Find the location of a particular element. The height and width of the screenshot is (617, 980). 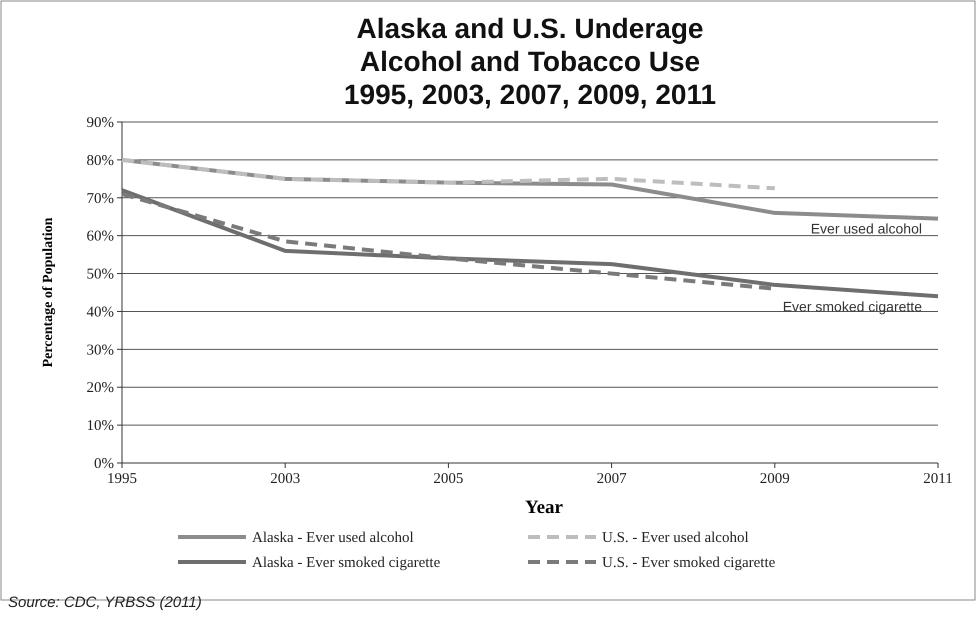

y-tick-label: 20% is located at coordinates (100, 388).